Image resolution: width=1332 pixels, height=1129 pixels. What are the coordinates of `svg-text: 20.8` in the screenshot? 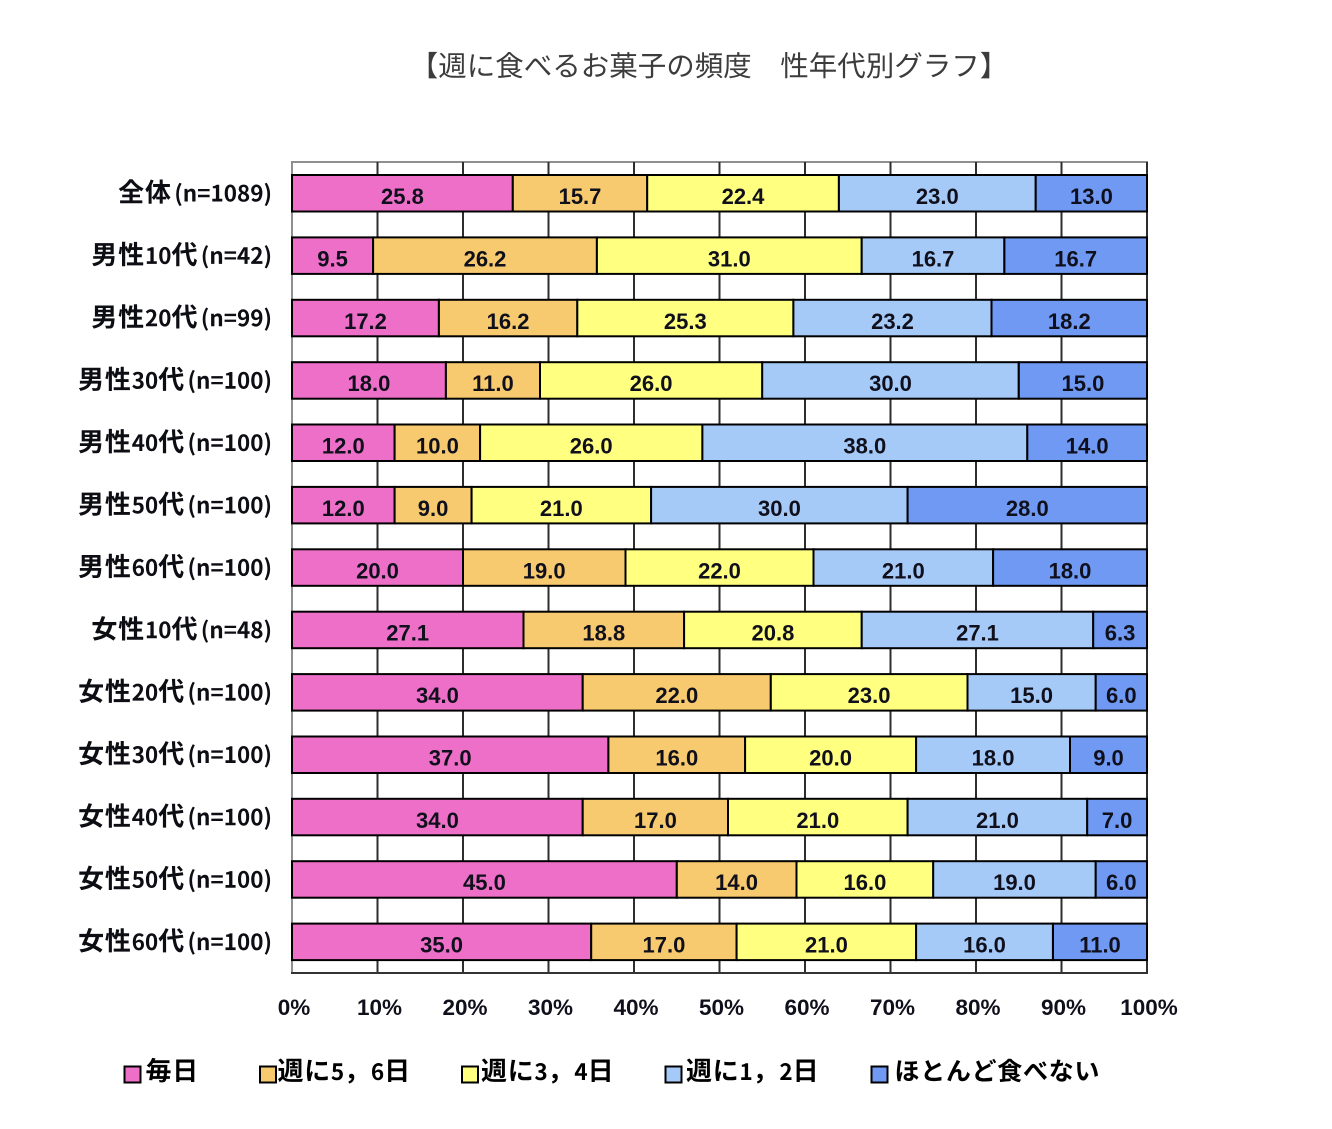 It's located at (772, 633).